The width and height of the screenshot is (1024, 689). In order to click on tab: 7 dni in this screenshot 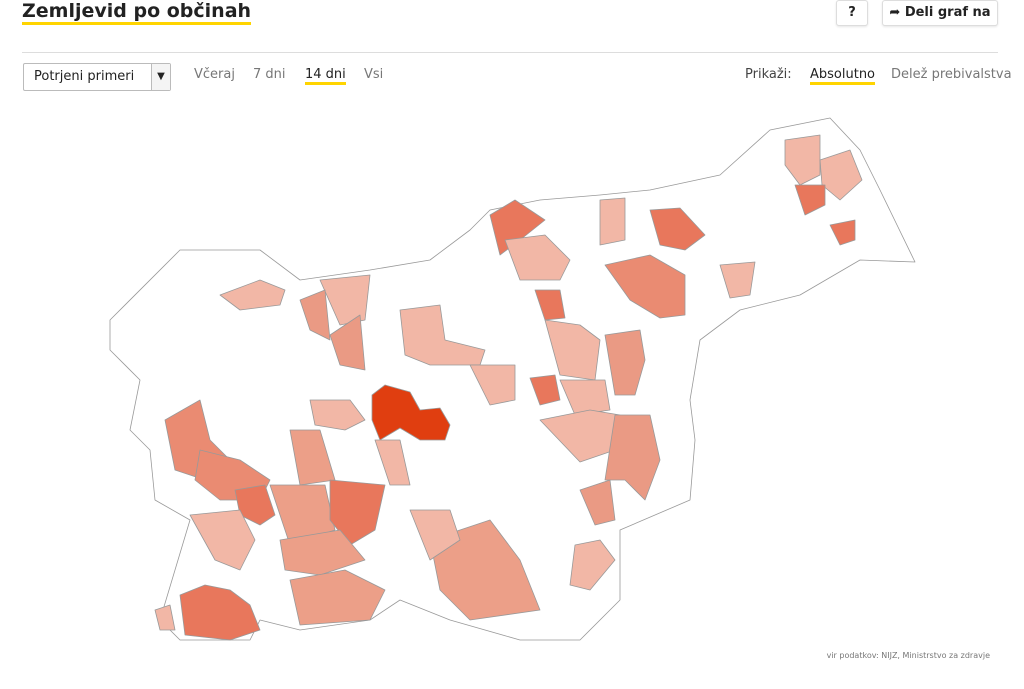, I will do `click(269, 74)`.